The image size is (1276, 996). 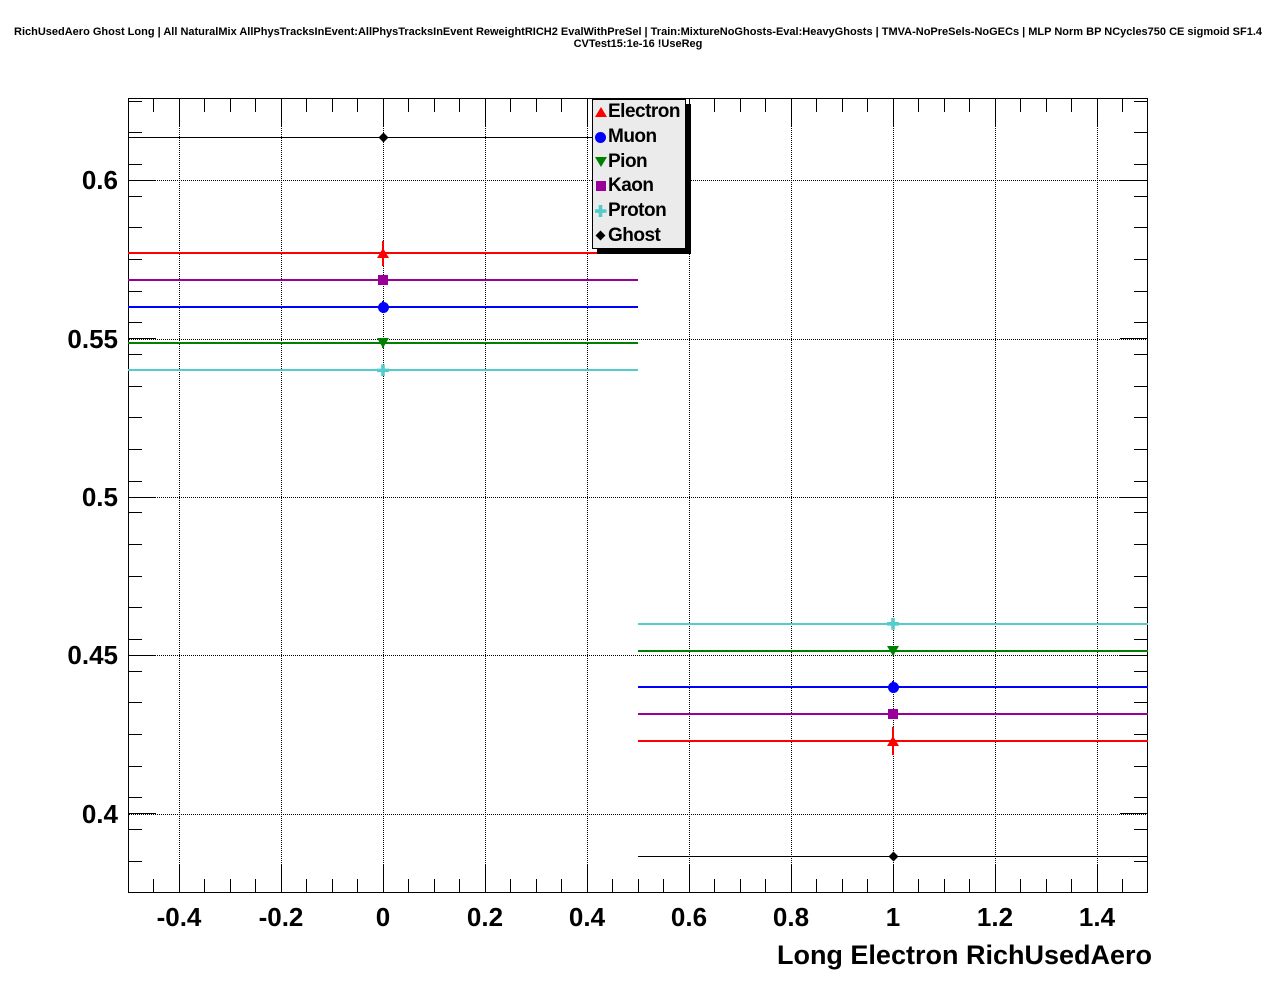 What do you see at coordinates (634, 235) in the screenshot?
I see `legend-label: Ghost` at bounding box center [634, 235].